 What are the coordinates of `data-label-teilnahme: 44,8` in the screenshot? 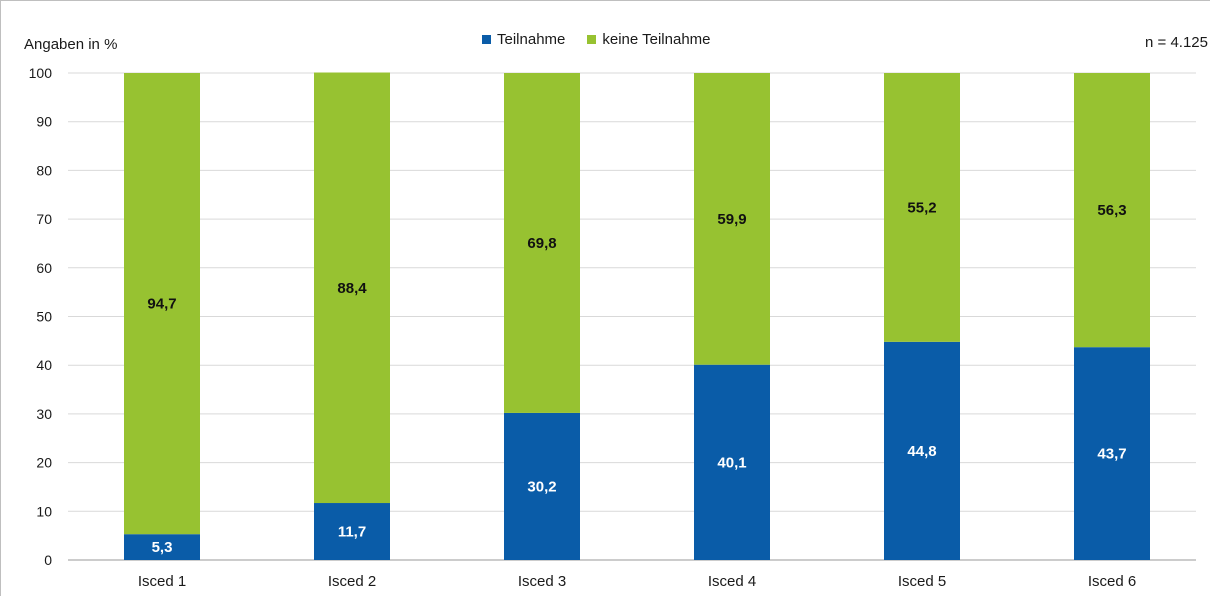 It's located at (921, 451).